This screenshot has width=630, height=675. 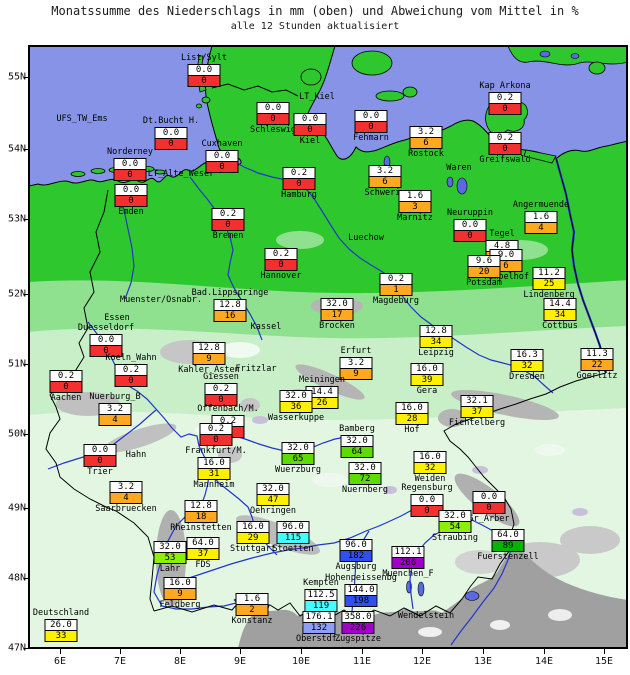 I want to click on station-label: Stoetten, so click(x=293, y=549).